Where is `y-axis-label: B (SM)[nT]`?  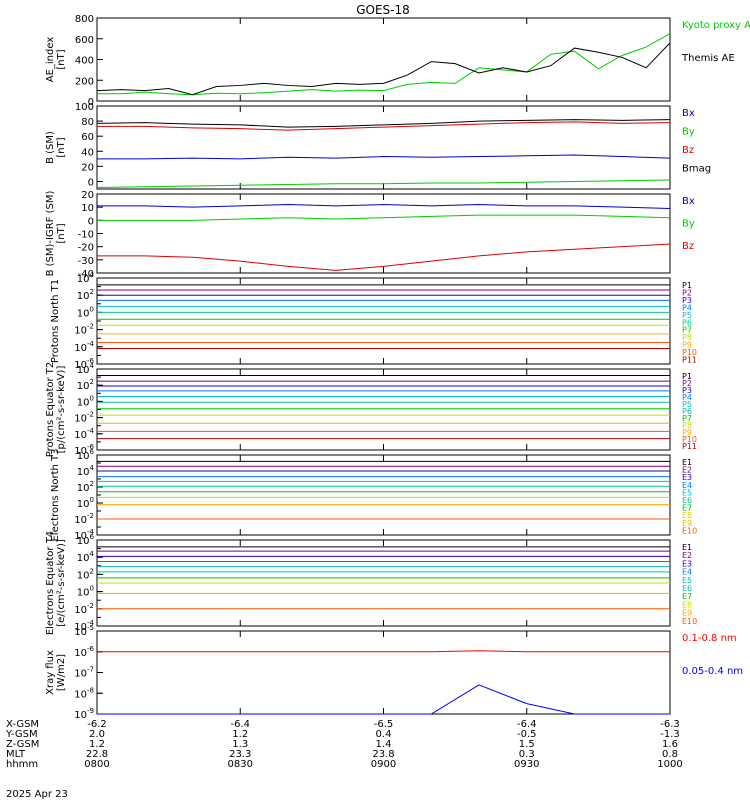 y-axis-label: B (SM)[nT] is located at coordinates (56, 147).